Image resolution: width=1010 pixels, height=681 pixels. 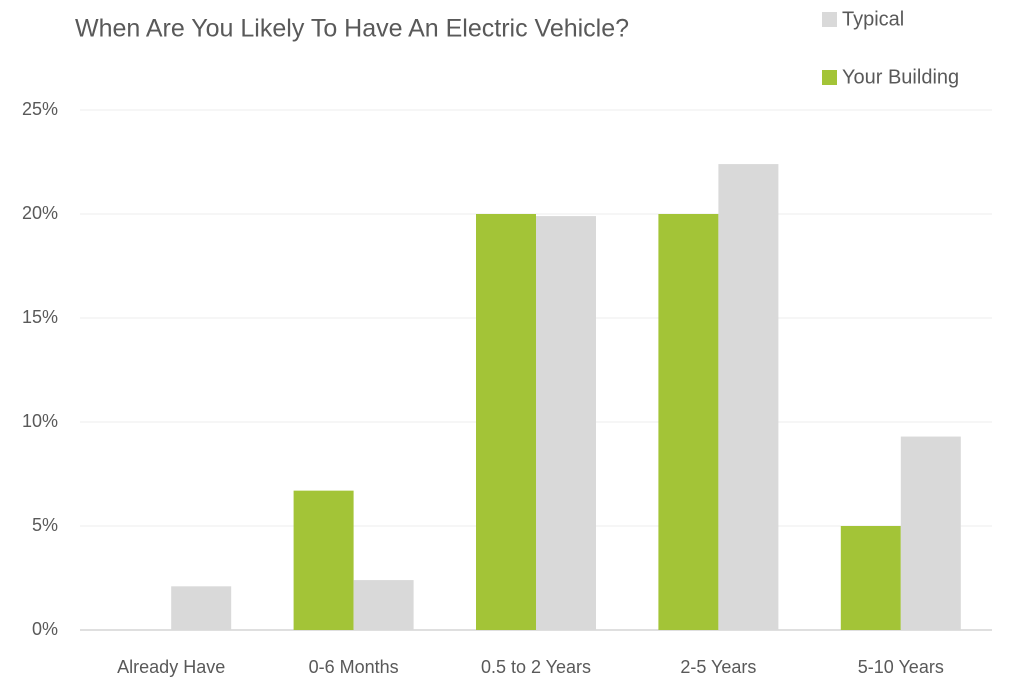 What do you see at coordinates (718, 667) in the screenshot?
I see `x-tick-label: 2-5 Years` at bounding box center [718, 667].